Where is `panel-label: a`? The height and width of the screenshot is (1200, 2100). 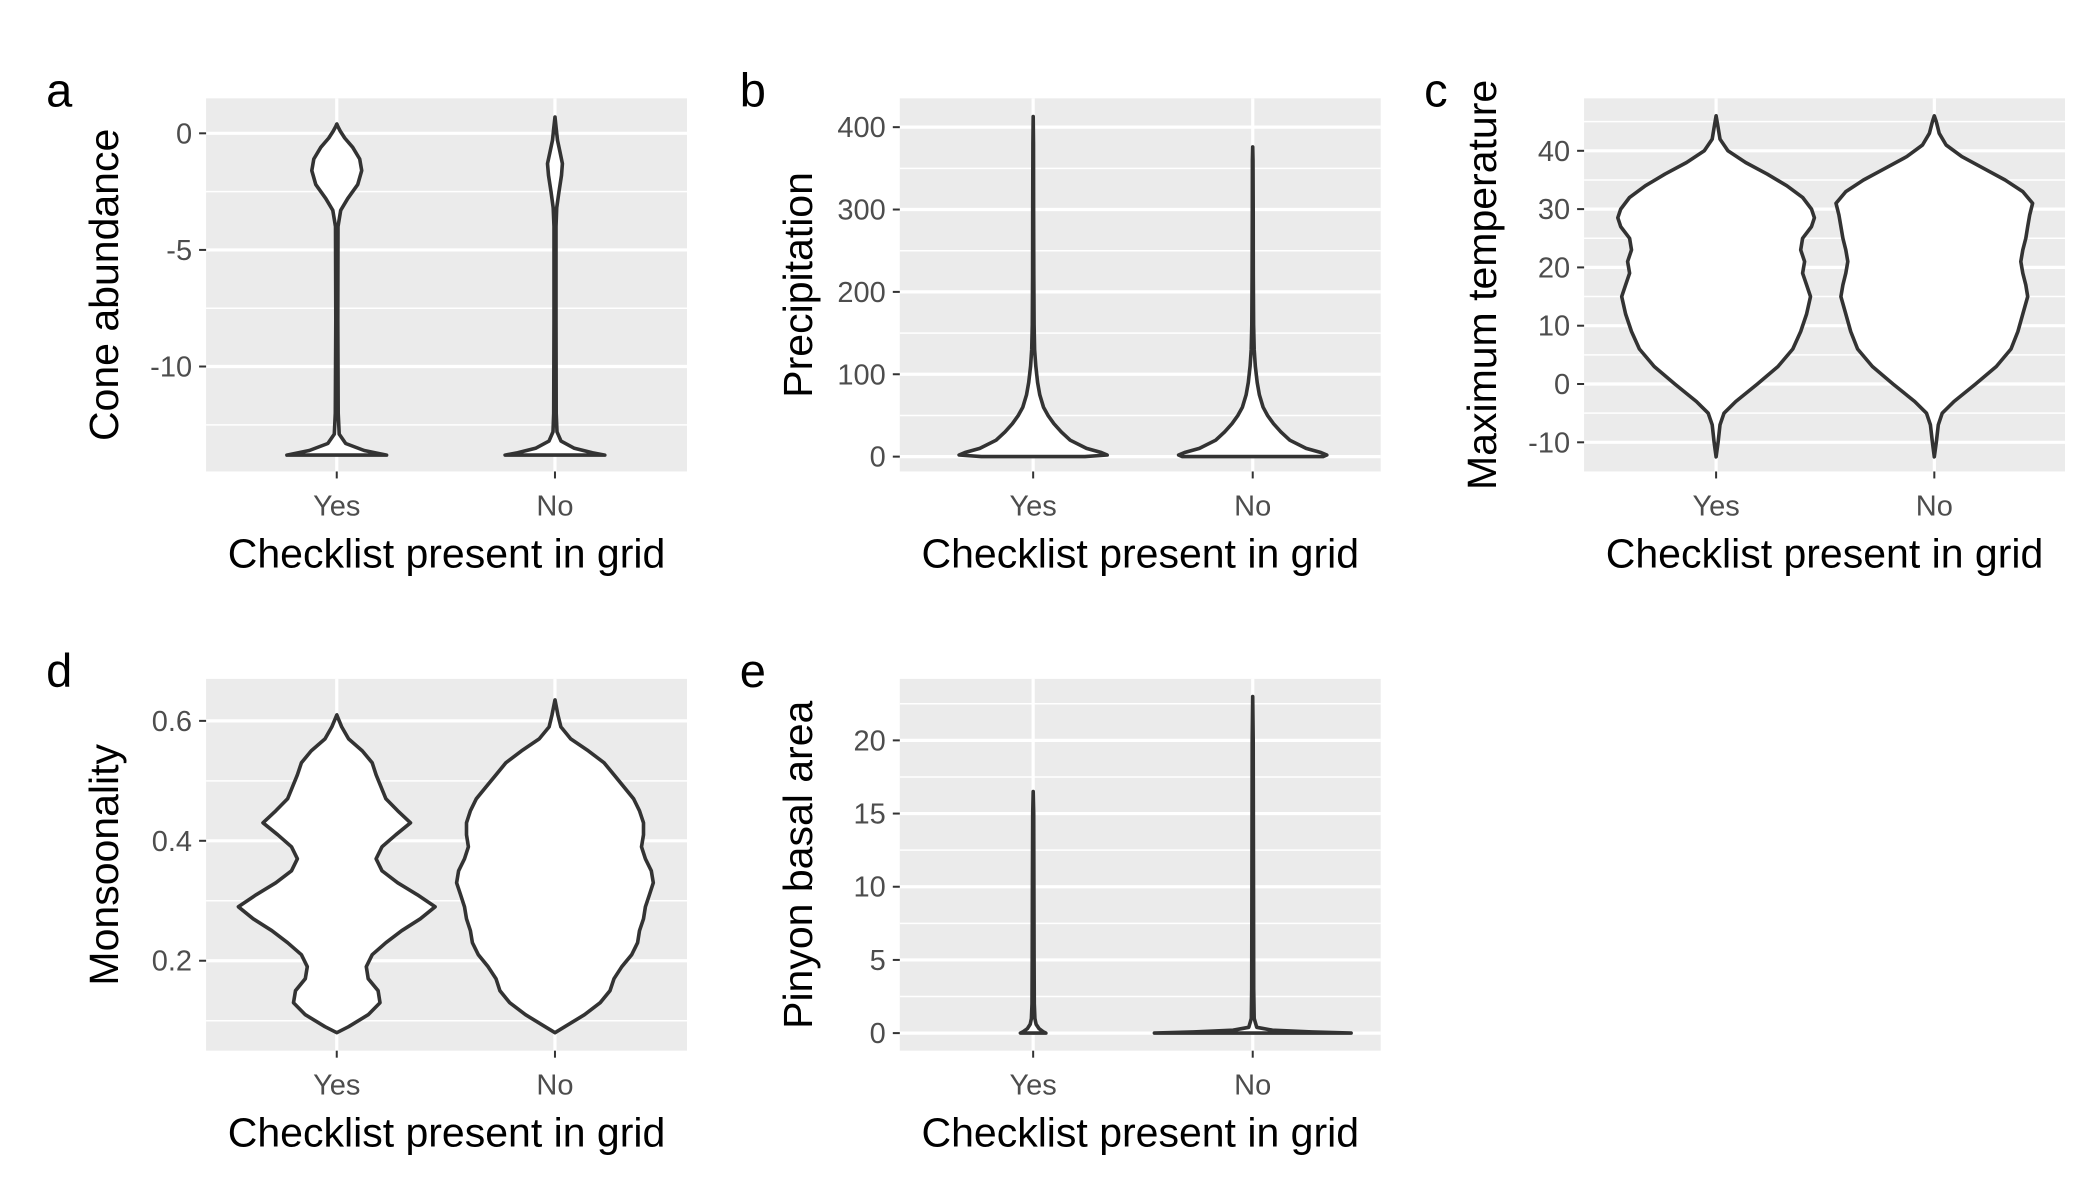
panel-label: a is located at coordinates (59, 89).